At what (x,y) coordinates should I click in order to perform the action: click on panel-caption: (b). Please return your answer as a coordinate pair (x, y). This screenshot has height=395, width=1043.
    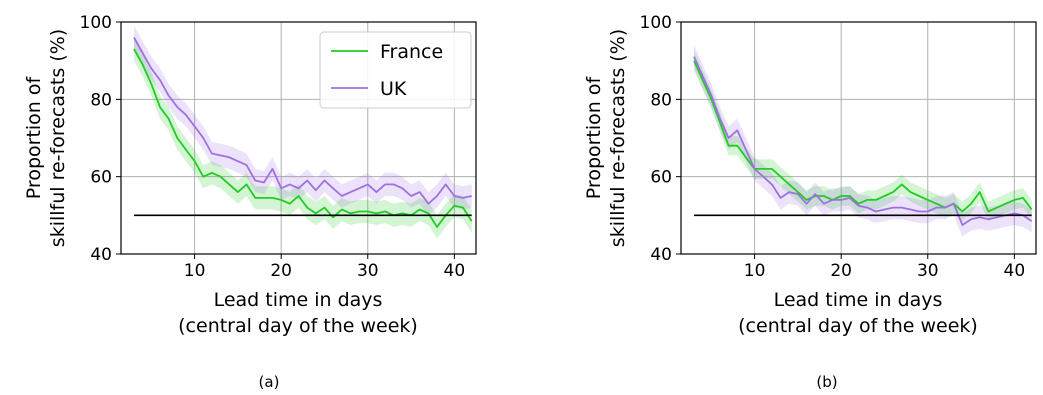
    Looking at the image, I should click on (826, 382).